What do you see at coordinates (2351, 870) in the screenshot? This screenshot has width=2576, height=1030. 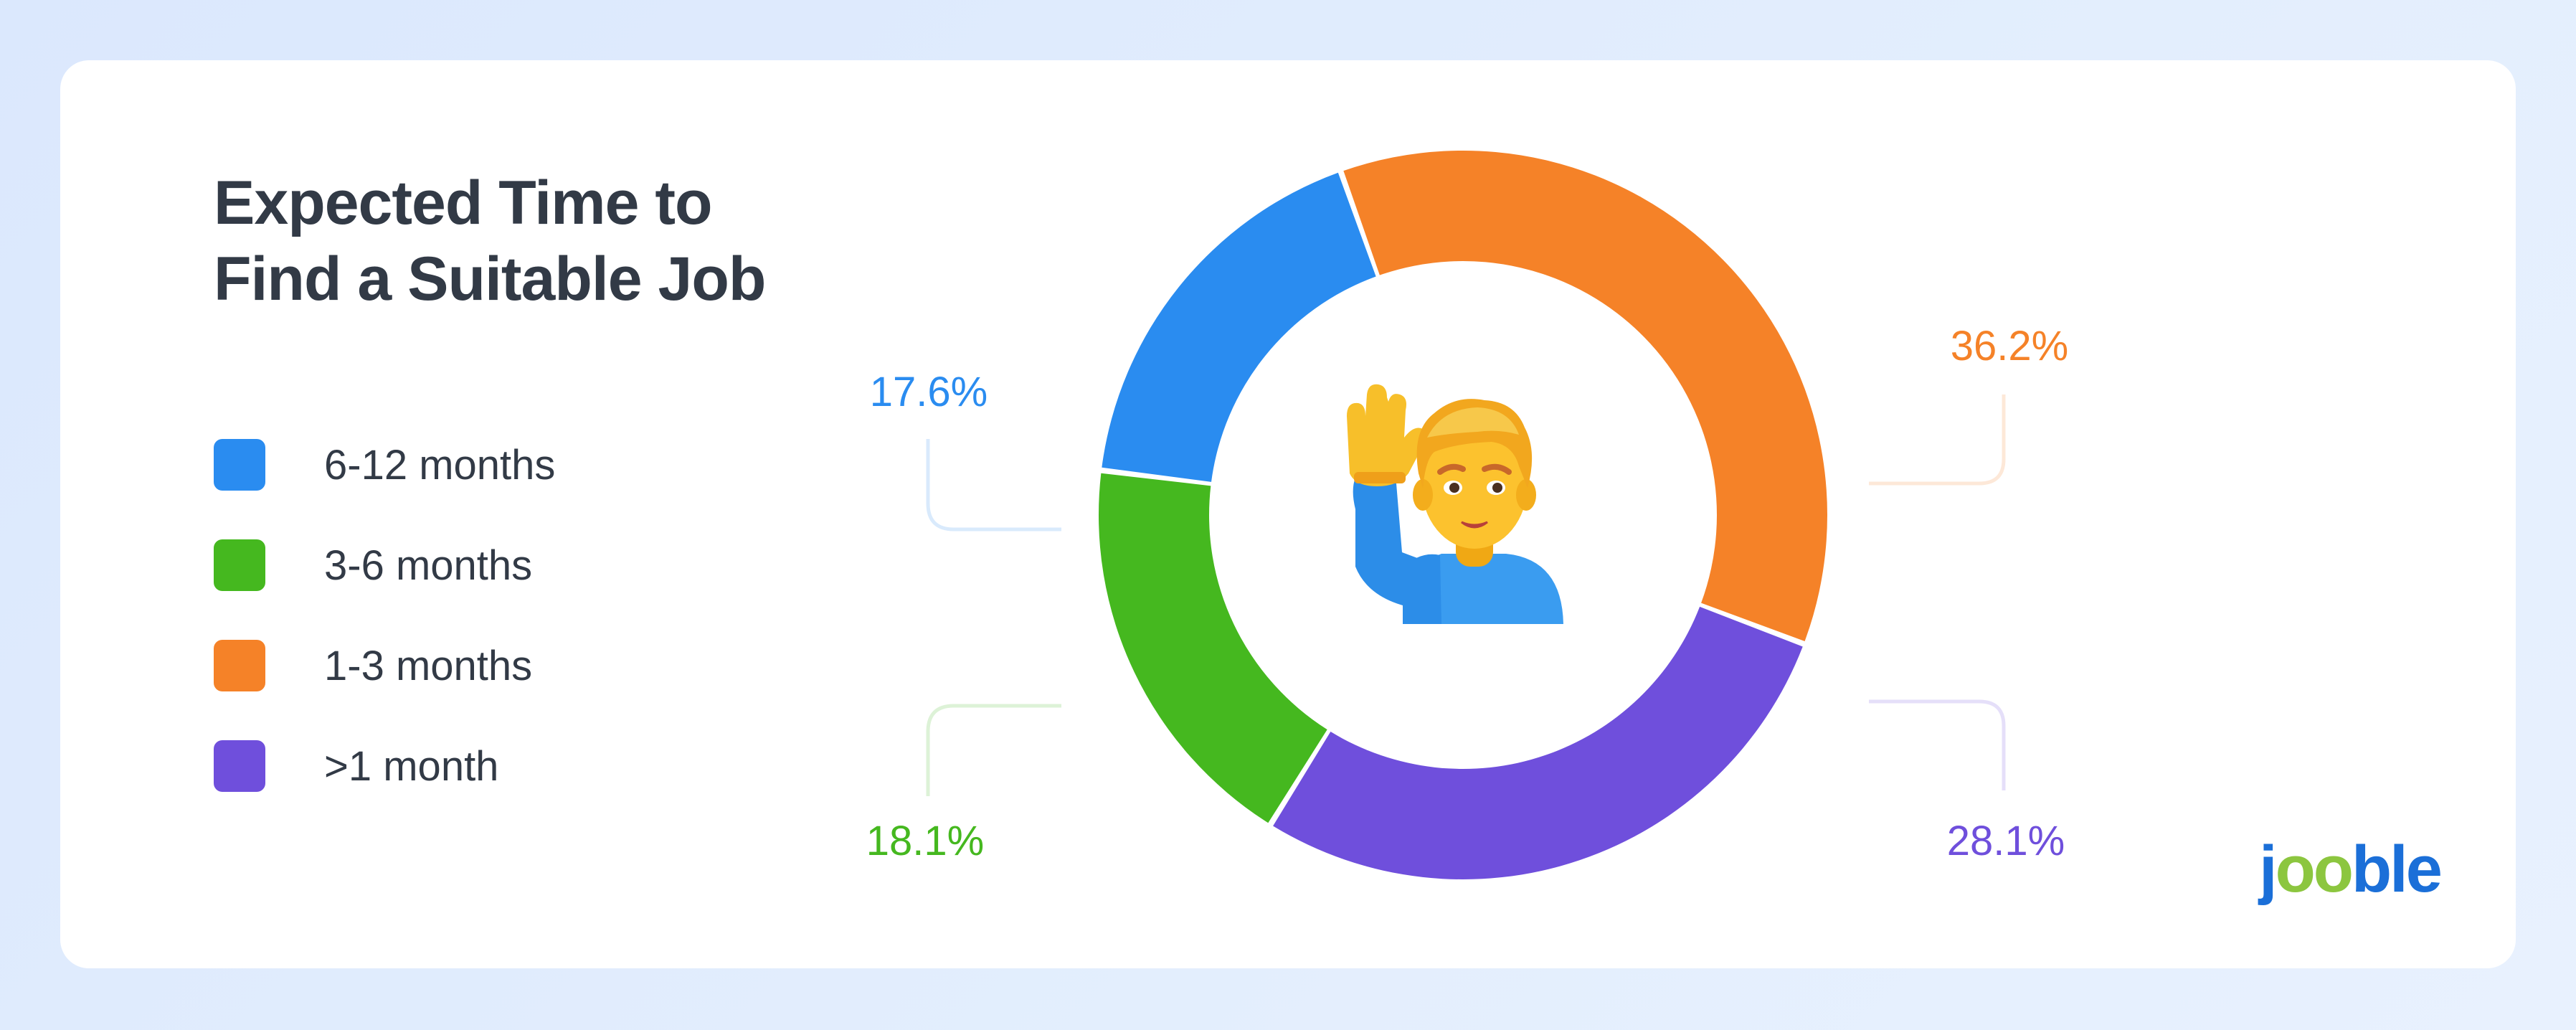 I see `jooble-logo: jooble` at bounding box center [2351, 870].